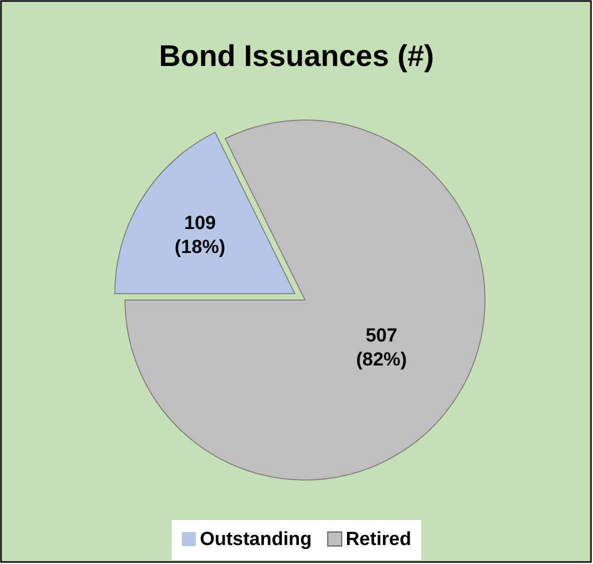 Image resolution: width=593 pixels, height=564 pixels. Describe the element at coordinates (296, 56) in the screenshot. I see `chart-title: Bond Issuances (#)` at that location.